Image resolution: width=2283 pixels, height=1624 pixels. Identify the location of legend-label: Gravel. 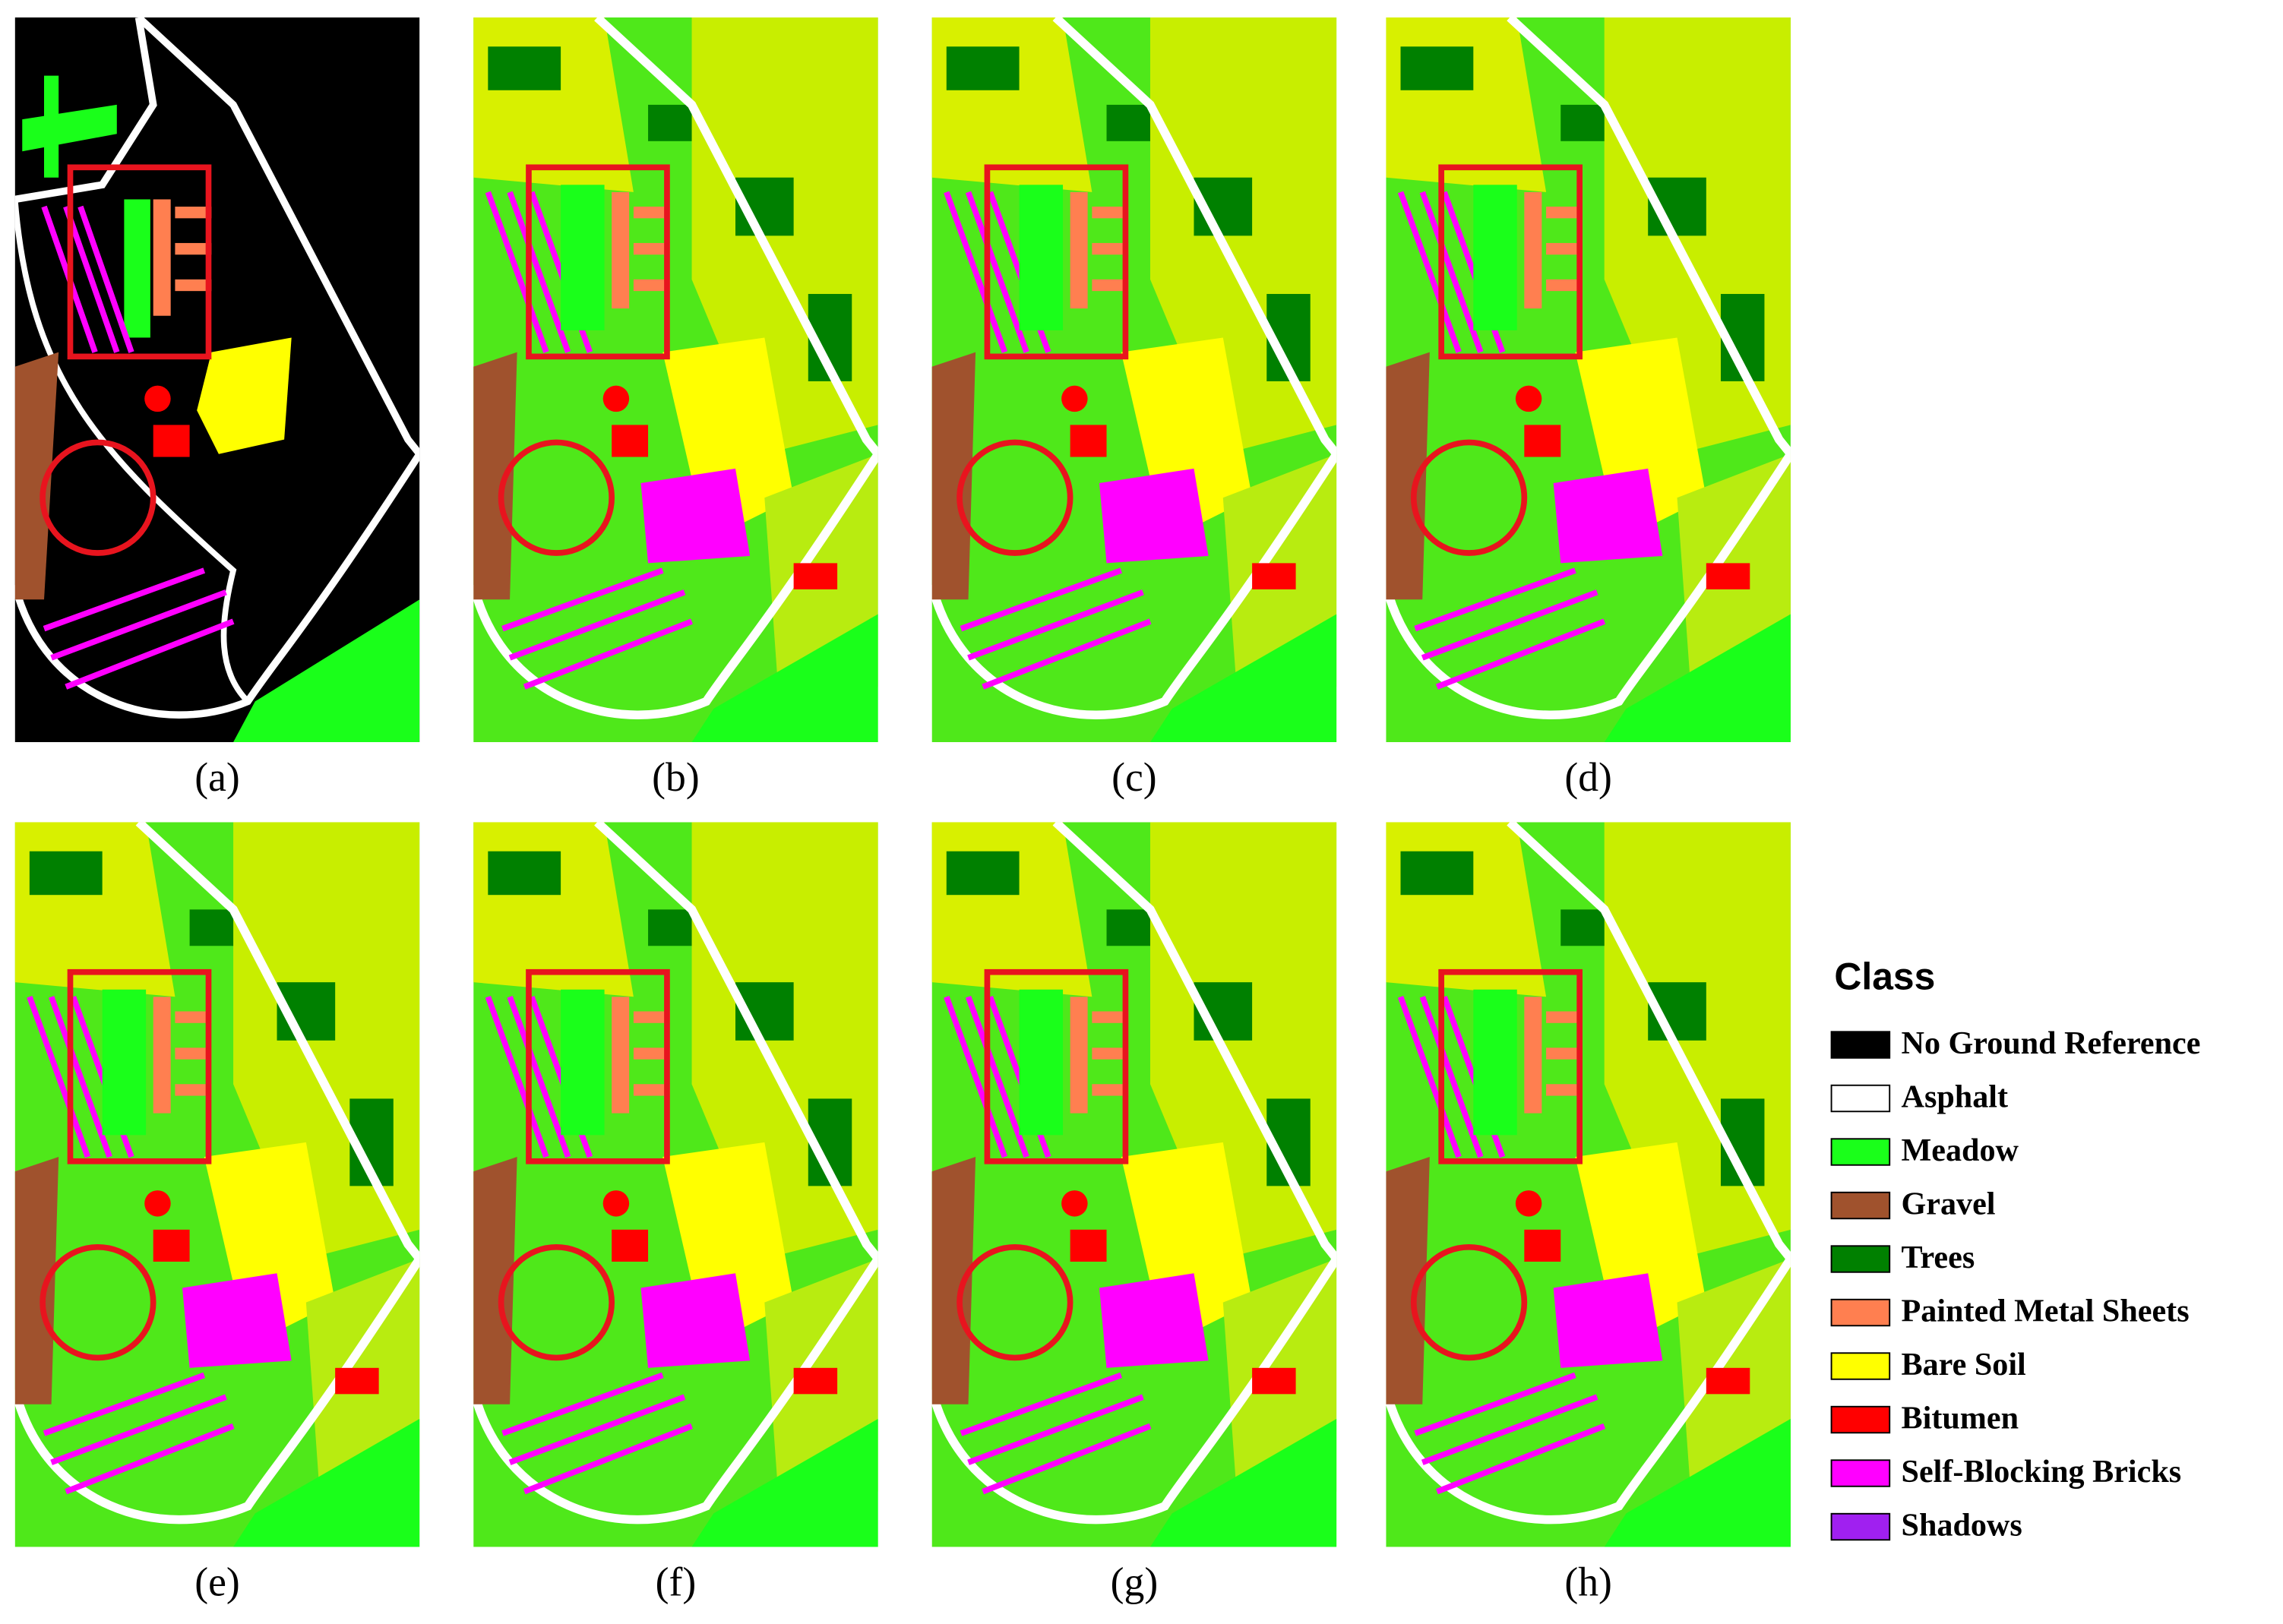
(1949, 1204).